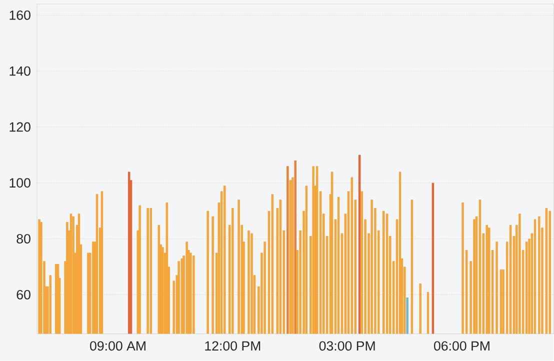 Image resolution: width=554 pixels, height=361 pixels. I want to click on x-tick-label: 03:00 PM, so click(347, 346).